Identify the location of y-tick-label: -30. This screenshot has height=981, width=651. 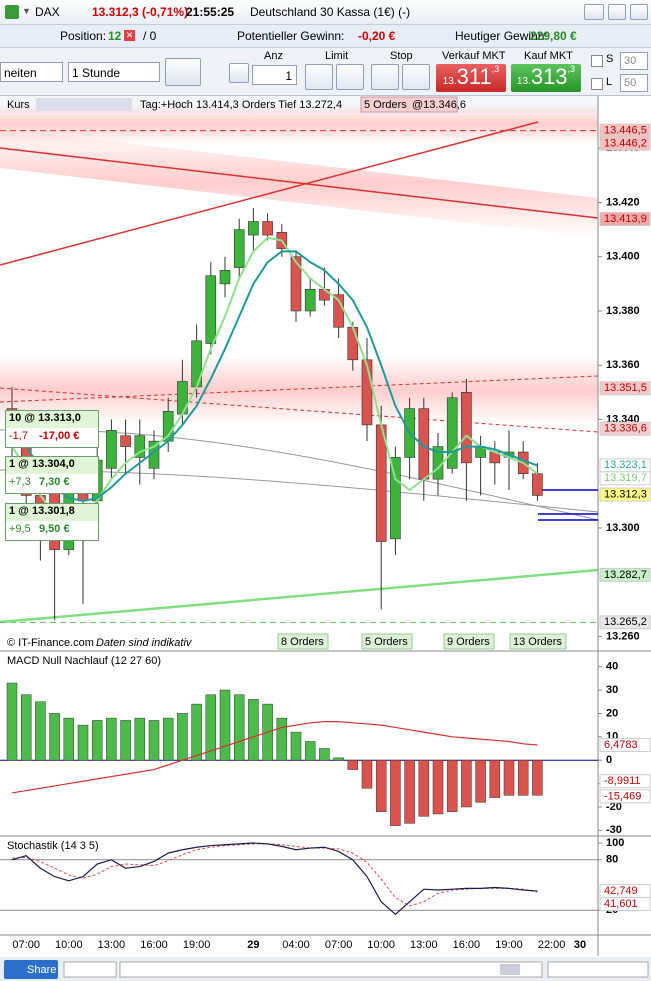
(614, 830).